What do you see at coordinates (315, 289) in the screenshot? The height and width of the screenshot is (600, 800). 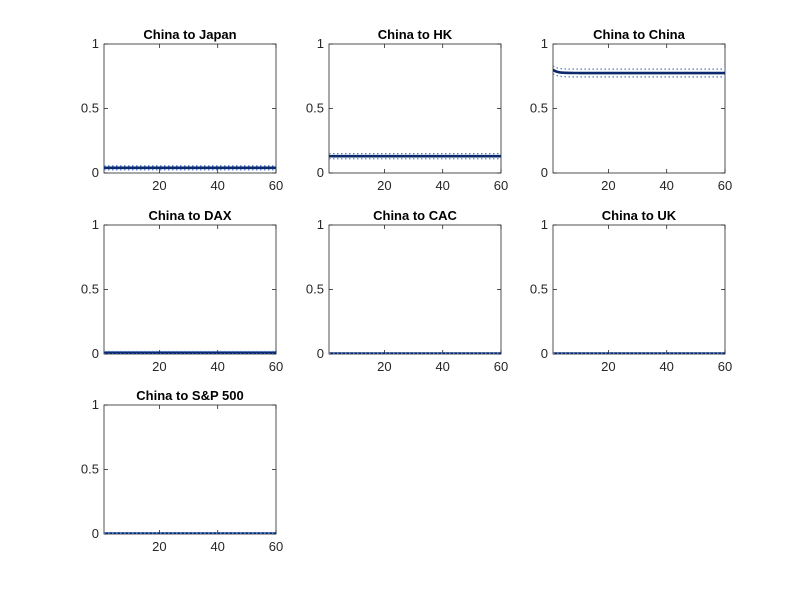 I see `y-tick-label: 0.5` at bounding box center [315, 289].